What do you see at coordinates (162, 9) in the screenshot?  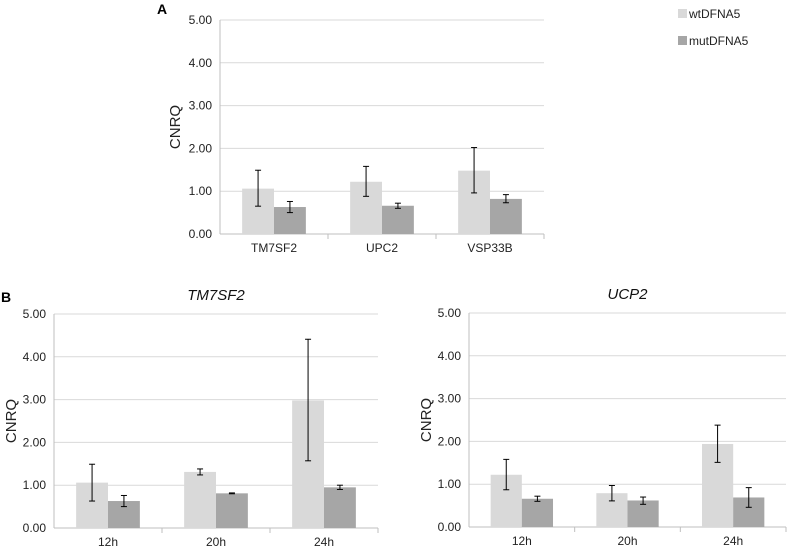 I see `panel-label-a: A` at bounding box center [162, 9].